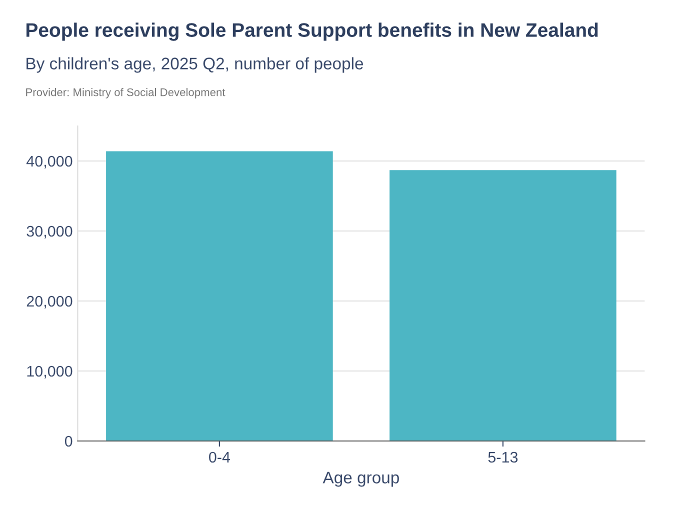  Describe the element at coordinates (49, 232) in the screenshot. I see `y-tick-label: 30,000` at that location.